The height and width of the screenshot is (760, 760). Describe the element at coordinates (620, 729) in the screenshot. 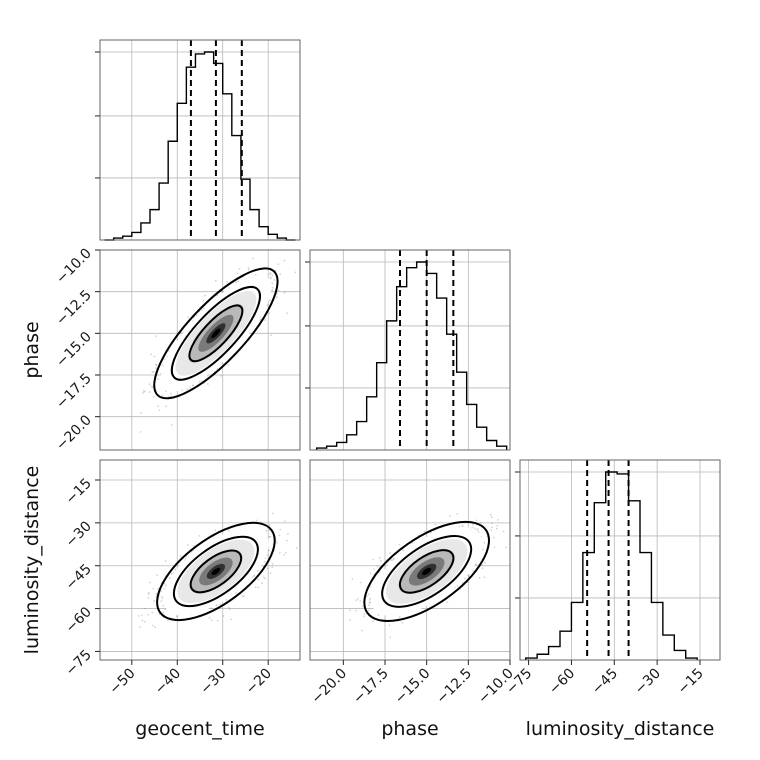

I see `x-axis-label-luminosity_distance: luminosity_distance` at that location.